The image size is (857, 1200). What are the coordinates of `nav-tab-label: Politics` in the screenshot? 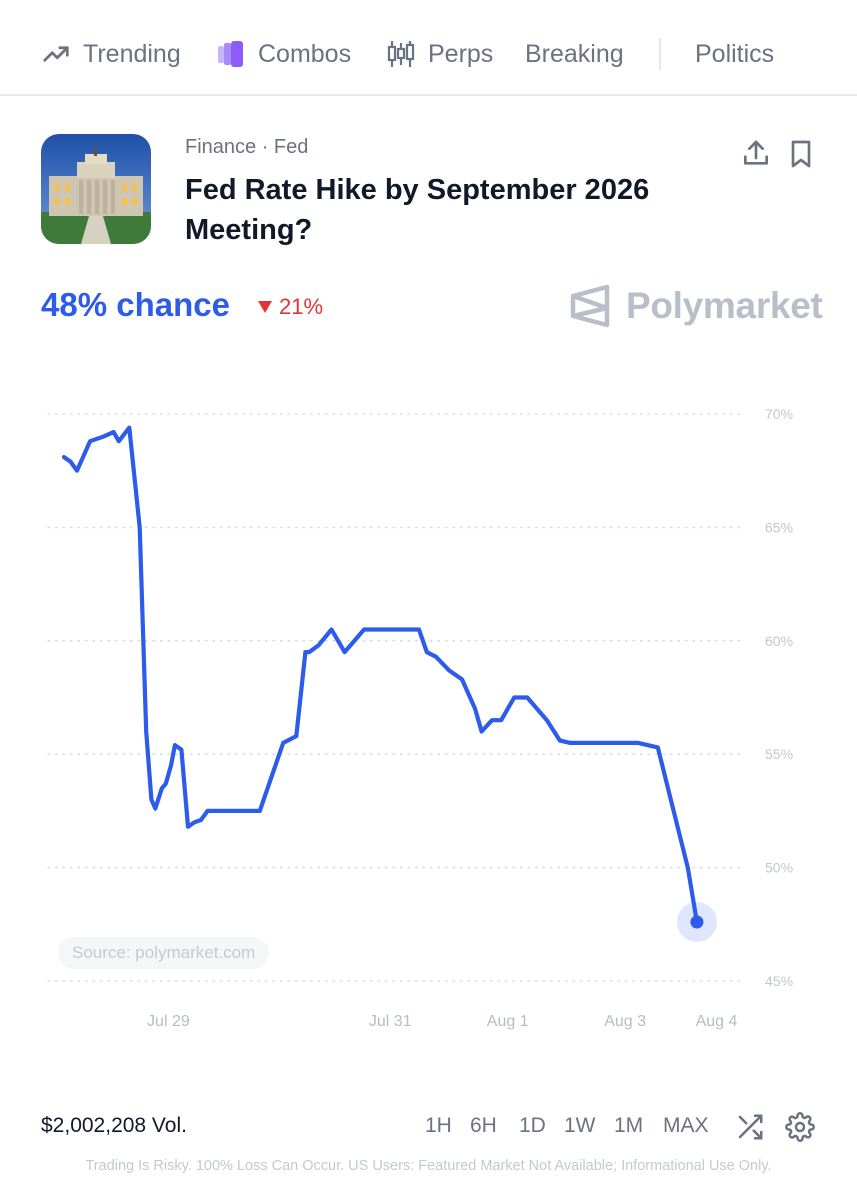 It's located at (735, 53).